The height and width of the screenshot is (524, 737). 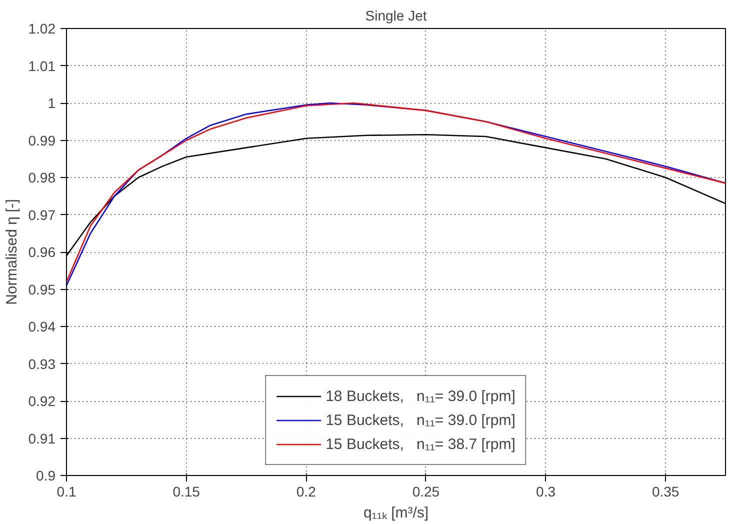 What do you see at coordinates (42, 289) in the screenshot?
I see `y-tick-label: 0.95` at bounding box center [42, 289].